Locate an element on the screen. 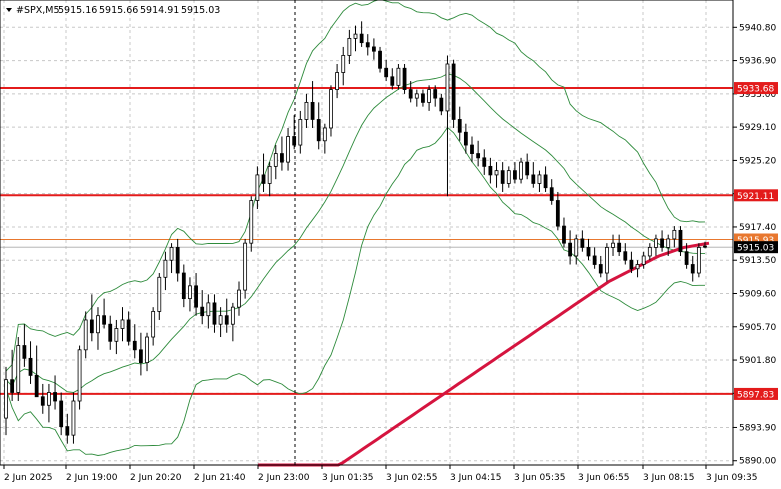 This screenshot has height=489, width=781. y-tick-label: 5893.90 is located at coordinates (757, 428).